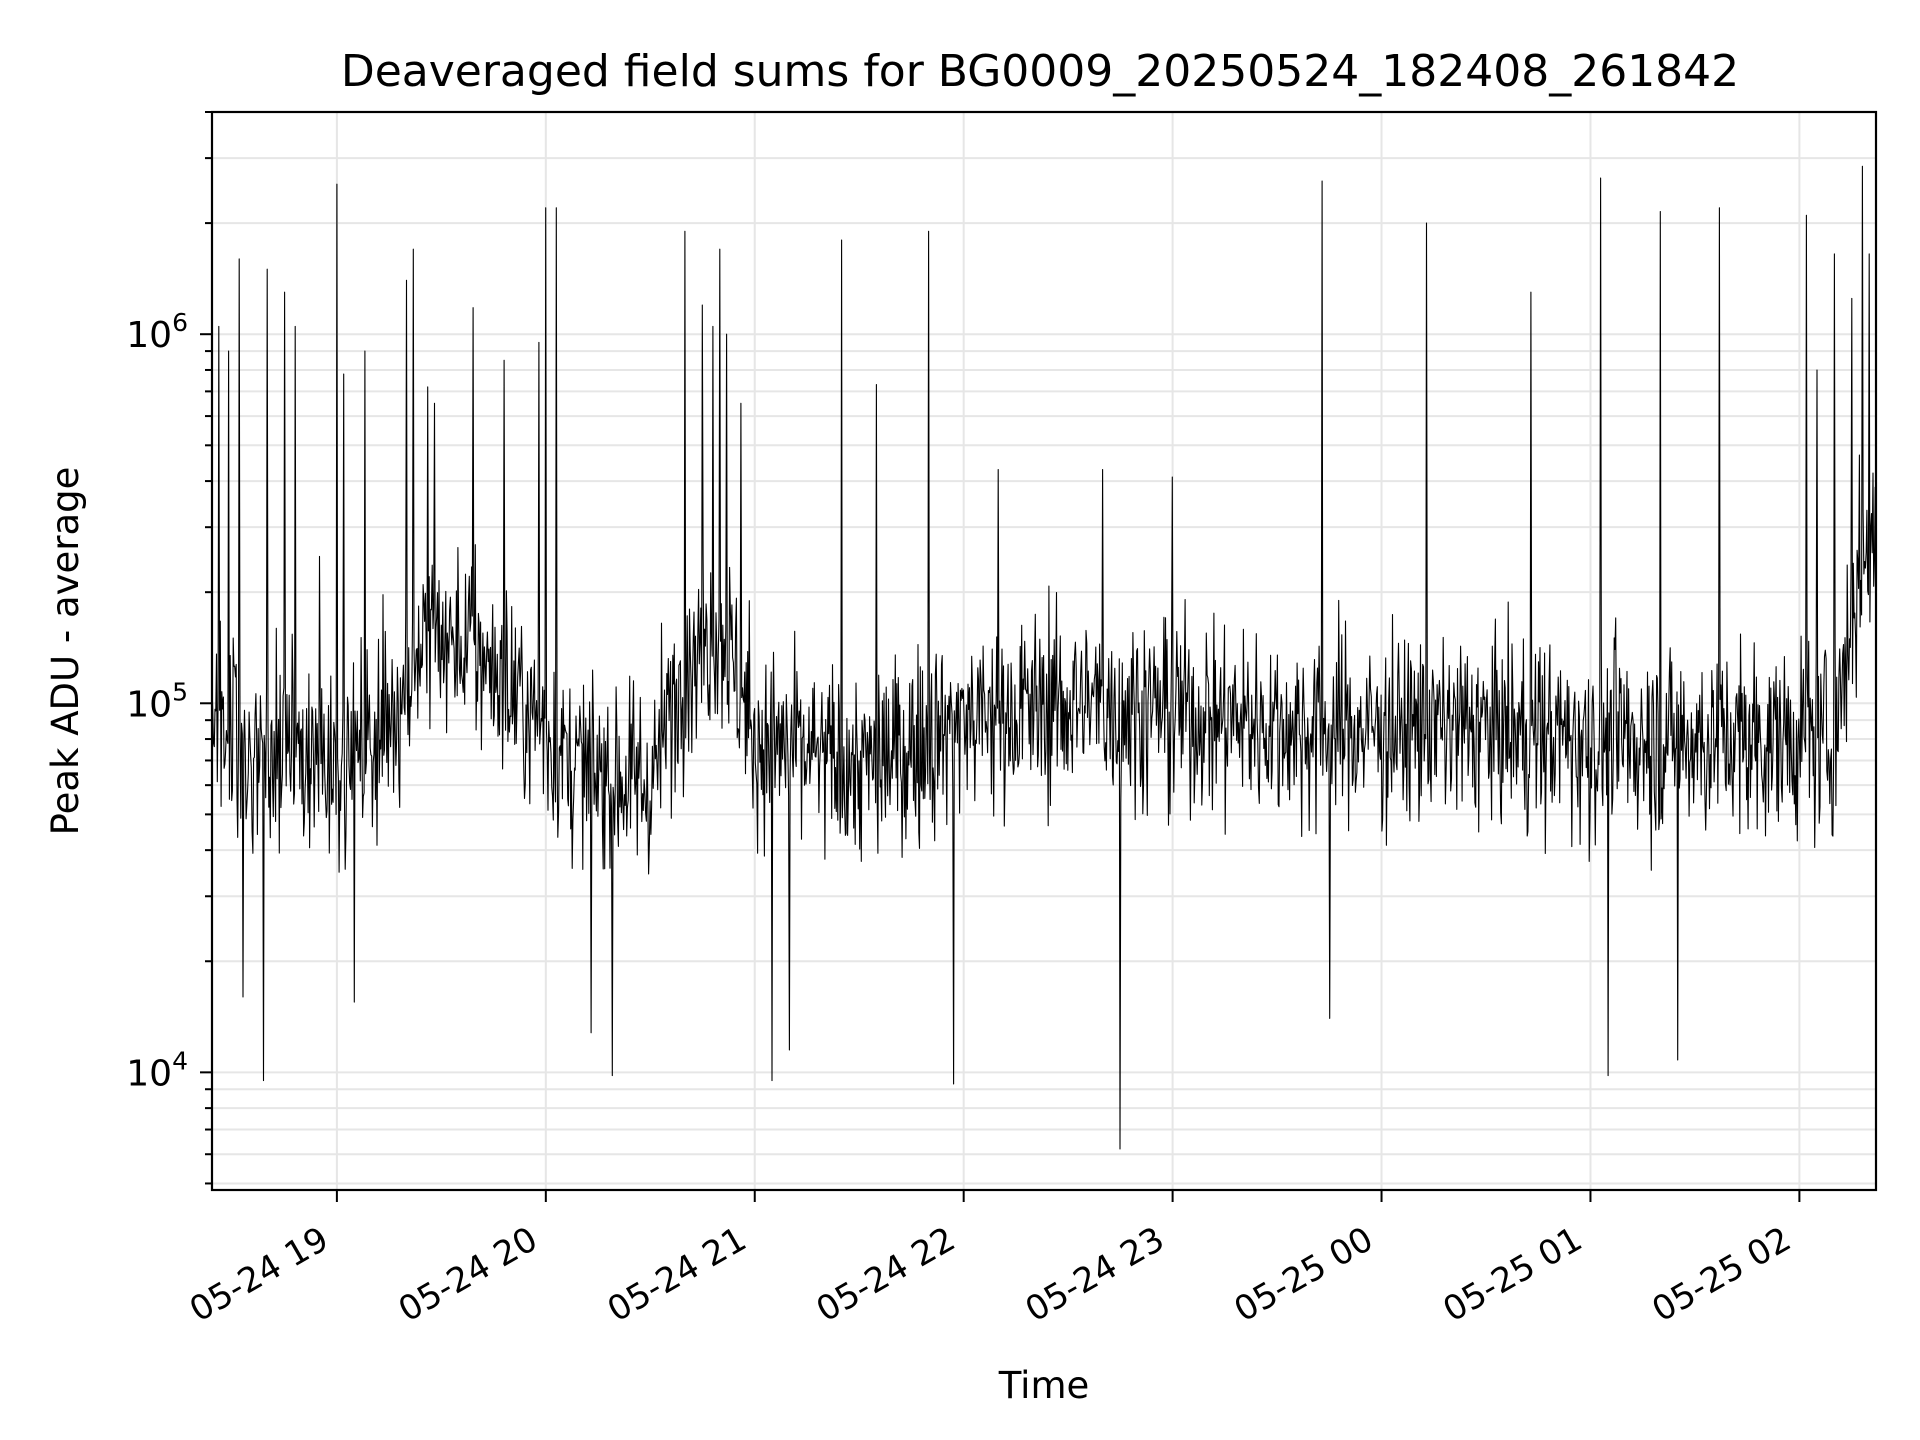 Image resolution: width=1920 pixels, height=1440 pixels. I want to click on y-tick-label: 10⁶, so click(157, 332).